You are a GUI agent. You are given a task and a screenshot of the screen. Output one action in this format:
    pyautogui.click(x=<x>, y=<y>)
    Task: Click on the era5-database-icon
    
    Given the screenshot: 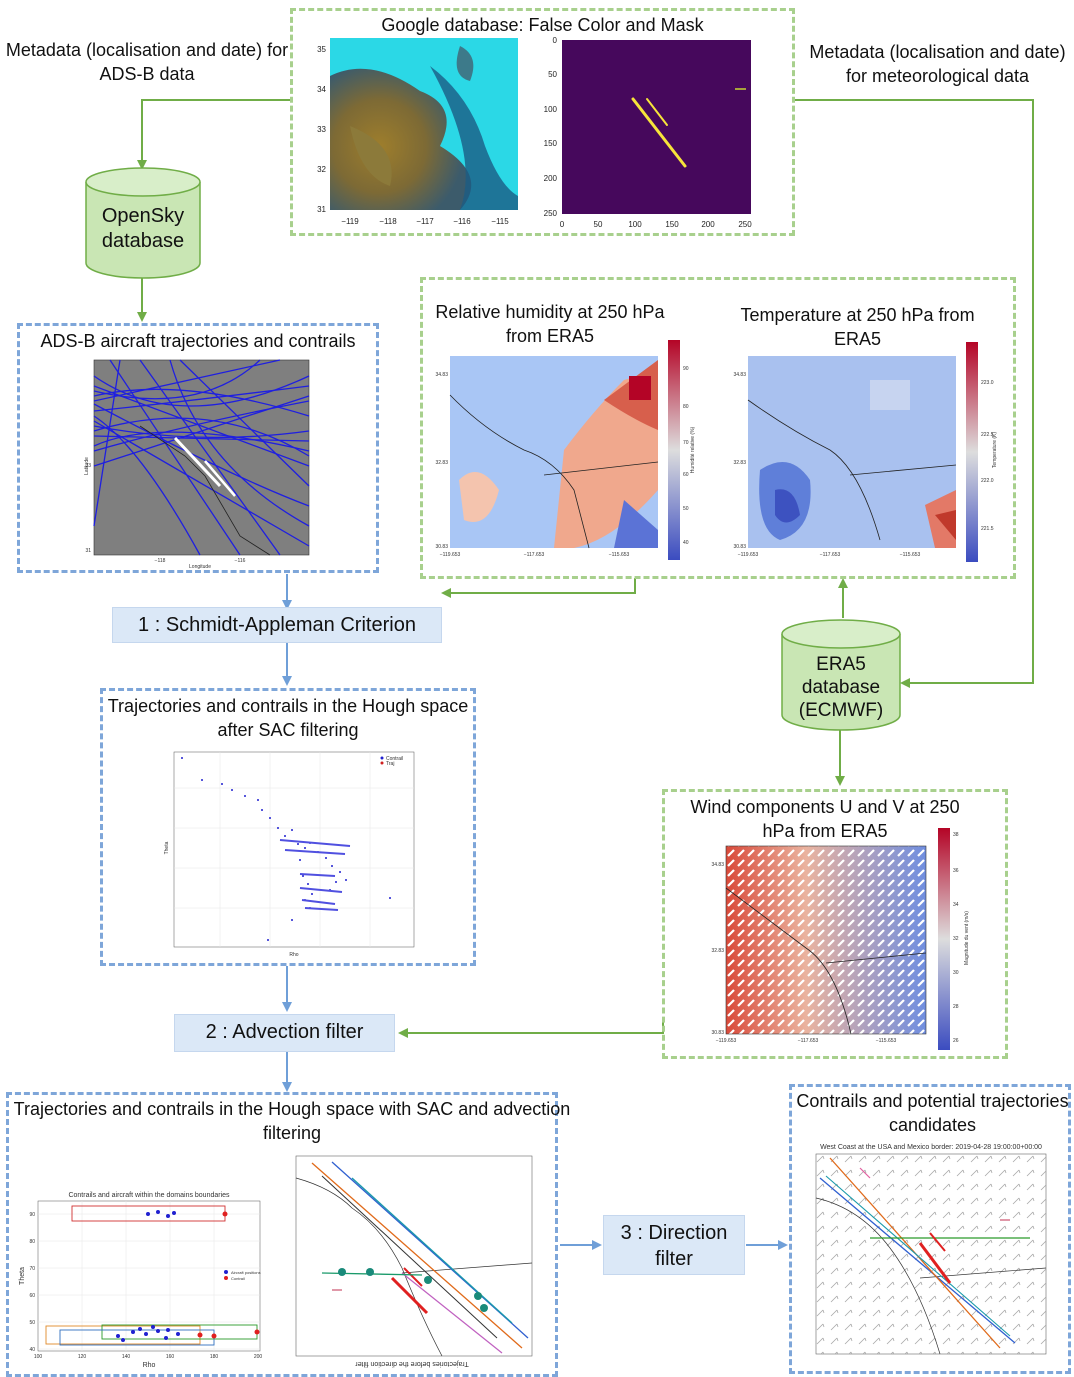 What is the action you would take?
    pyautogui.click(x=841, y=675)
    